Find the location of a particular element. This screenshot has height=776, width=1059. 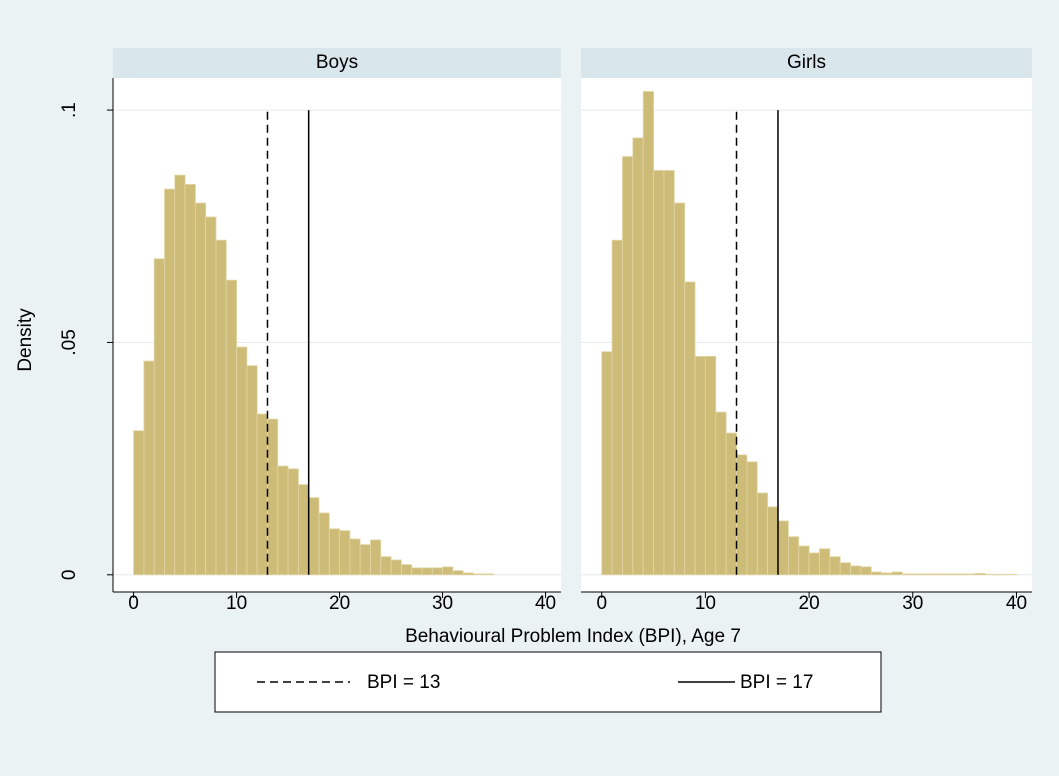

y-tick-label: .1 is located at coordinates (69, 110).